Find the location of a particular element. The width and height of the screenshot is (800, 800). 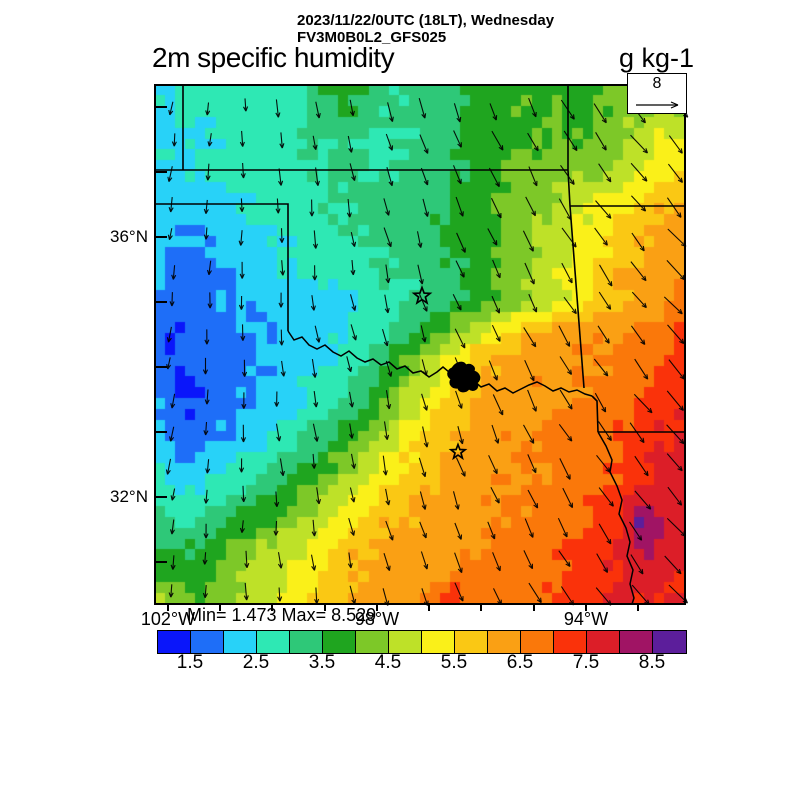

lon-label: 98°W is located at coordinates (377, 619).